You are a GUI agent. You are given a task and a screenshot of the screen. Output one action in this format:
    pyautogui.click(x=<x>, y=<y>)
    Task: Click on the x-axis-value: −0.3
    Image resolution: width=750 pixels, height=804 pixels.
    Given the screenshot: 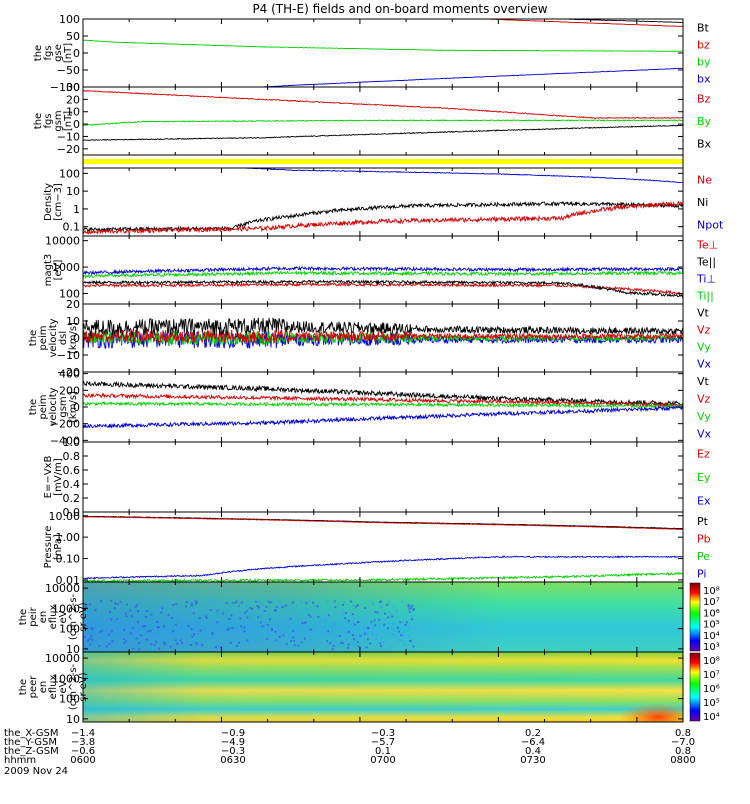 What is the action you would take?
    pyautogui.click(x=233, y=751)
    